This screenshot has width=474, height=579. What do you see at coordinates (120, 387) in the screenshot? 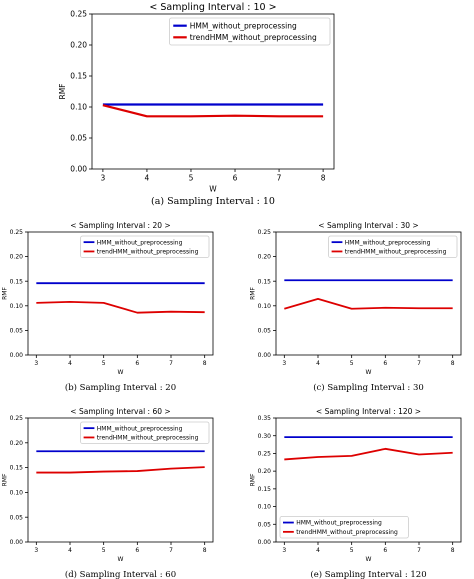
I see `chart-caption: (b) Sampling Interval : 20` at bounding box center [120, 387].